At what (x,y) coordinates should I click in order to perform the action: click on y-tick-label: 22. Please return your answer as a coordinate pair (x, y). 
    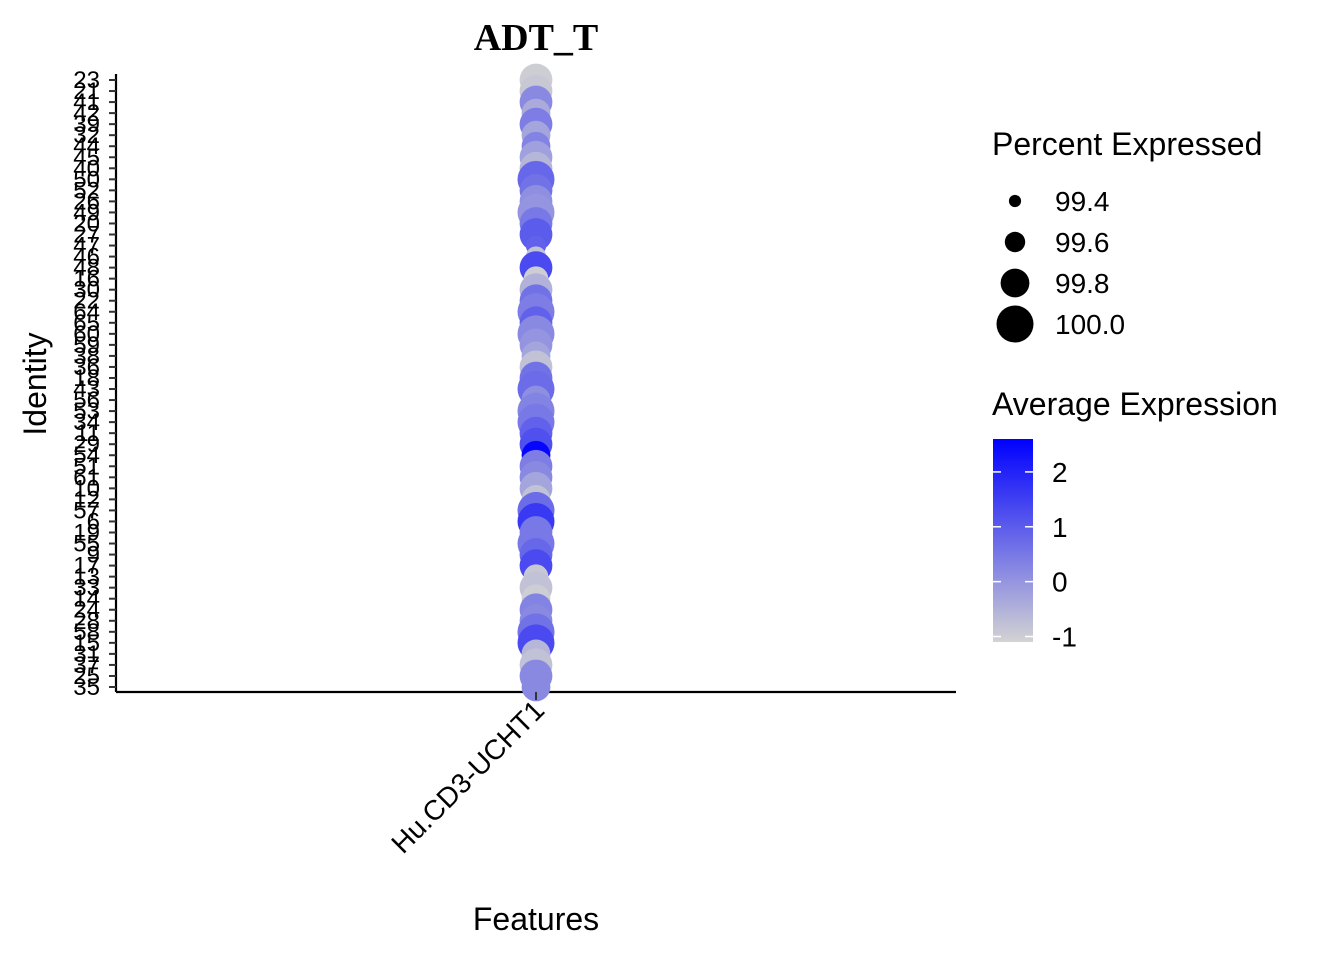
    Looking at the image, I should click on (86, 301).